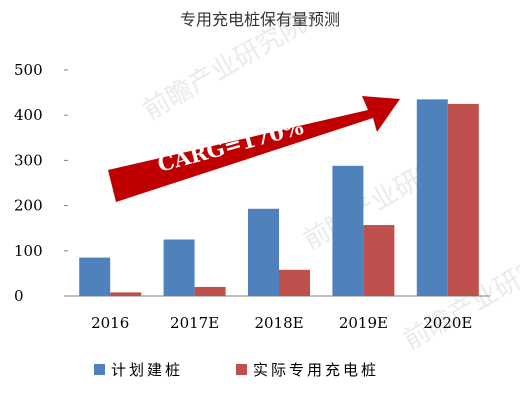 Image resolution: width=520 pixels, height=408 pixels. Describe the element at coordinates (447, 323) in the screenshot. I see `x-tick-label: 2020E` at that location.